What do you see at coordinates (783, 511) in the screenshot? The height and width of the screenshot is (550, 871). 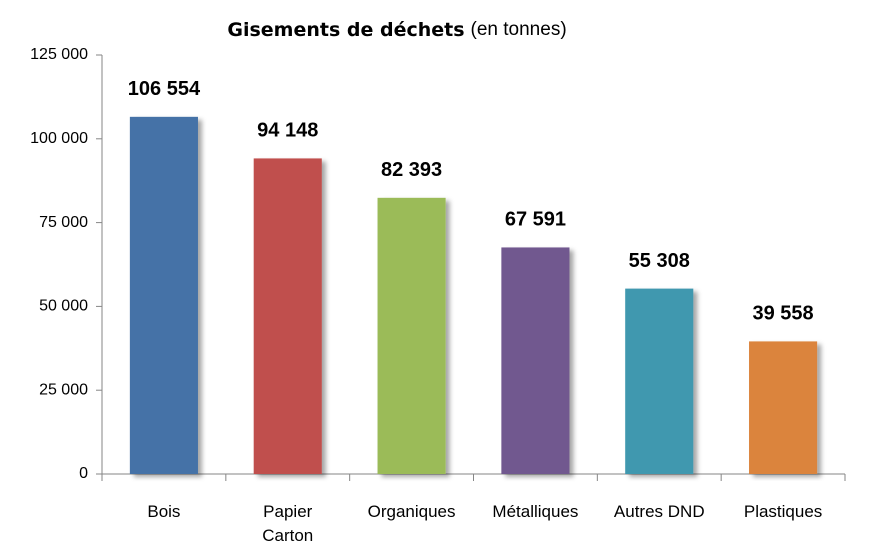 I see `x-tick-label: Plastiques` at bounding box center [783, 511].